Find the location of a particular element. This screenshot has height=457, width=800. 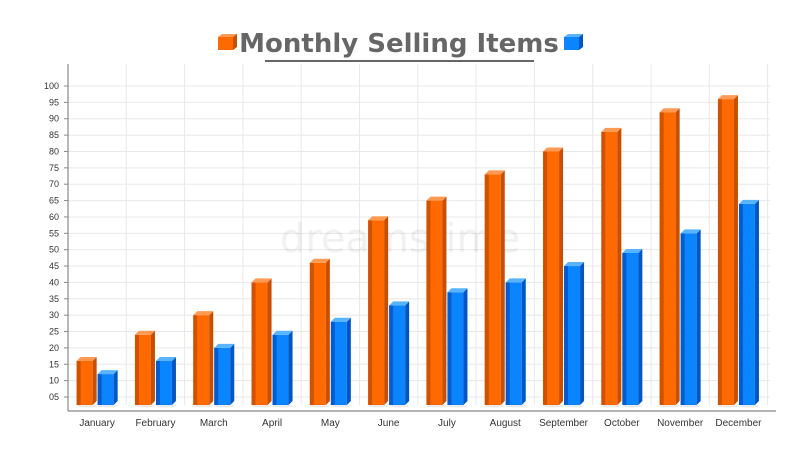

y-tick-label: 75 is located at coordinates (54, 168).